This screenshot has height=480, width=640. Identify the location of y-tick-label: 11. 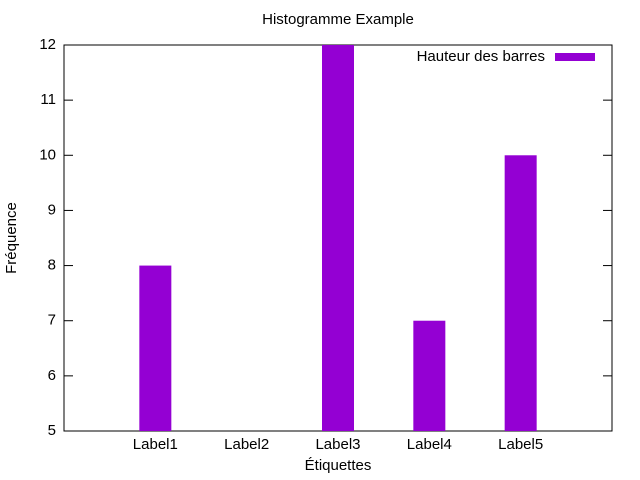
(48, 99).